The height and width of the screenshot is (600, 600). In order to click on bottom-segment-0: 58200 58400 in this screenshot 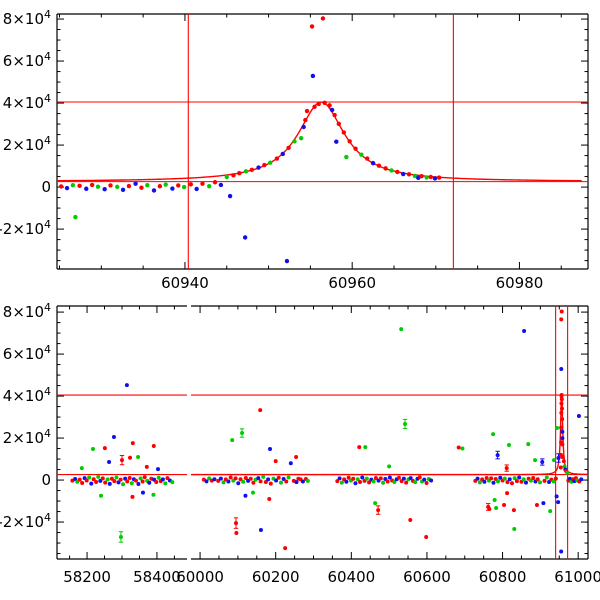, I will do `click(121, 445)`.